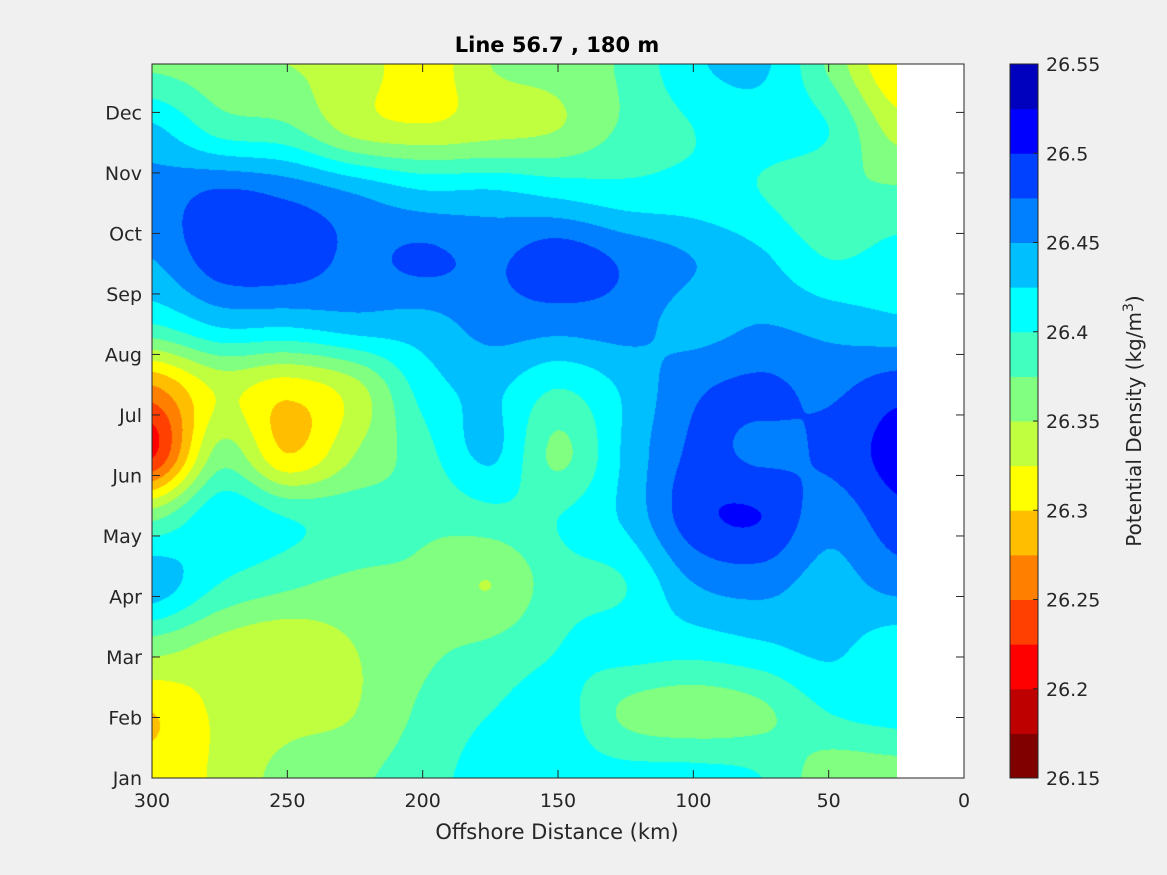  I want to click on colorbar-tick-label: 26.2, so click(1067, 690).